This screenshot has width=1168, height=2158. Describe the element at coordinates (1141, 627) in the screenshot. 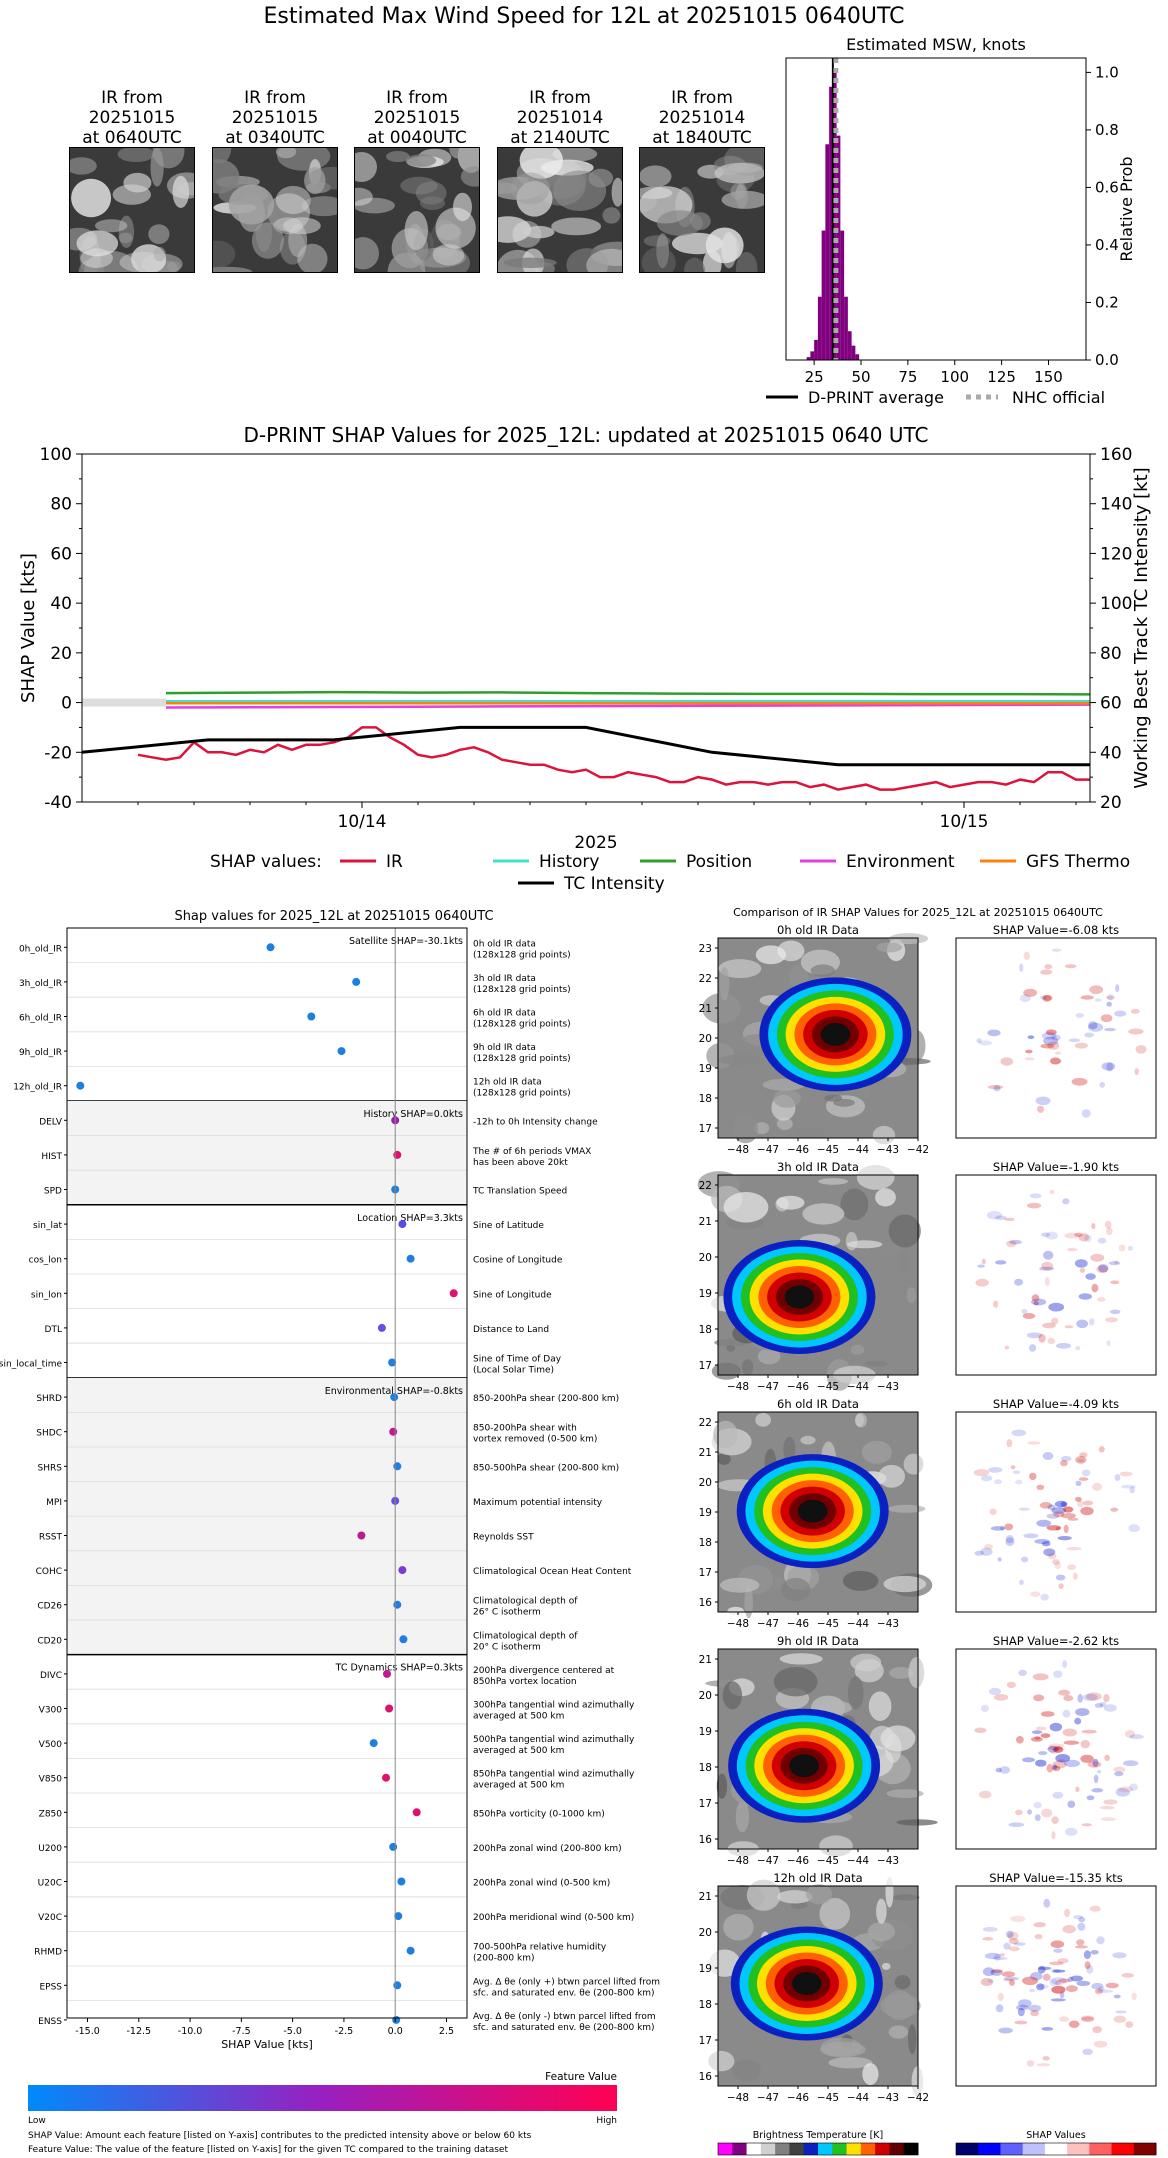

I see `shap-ts-y2-axis-label: Working Best Track TC Intensity [kt]` at that location.